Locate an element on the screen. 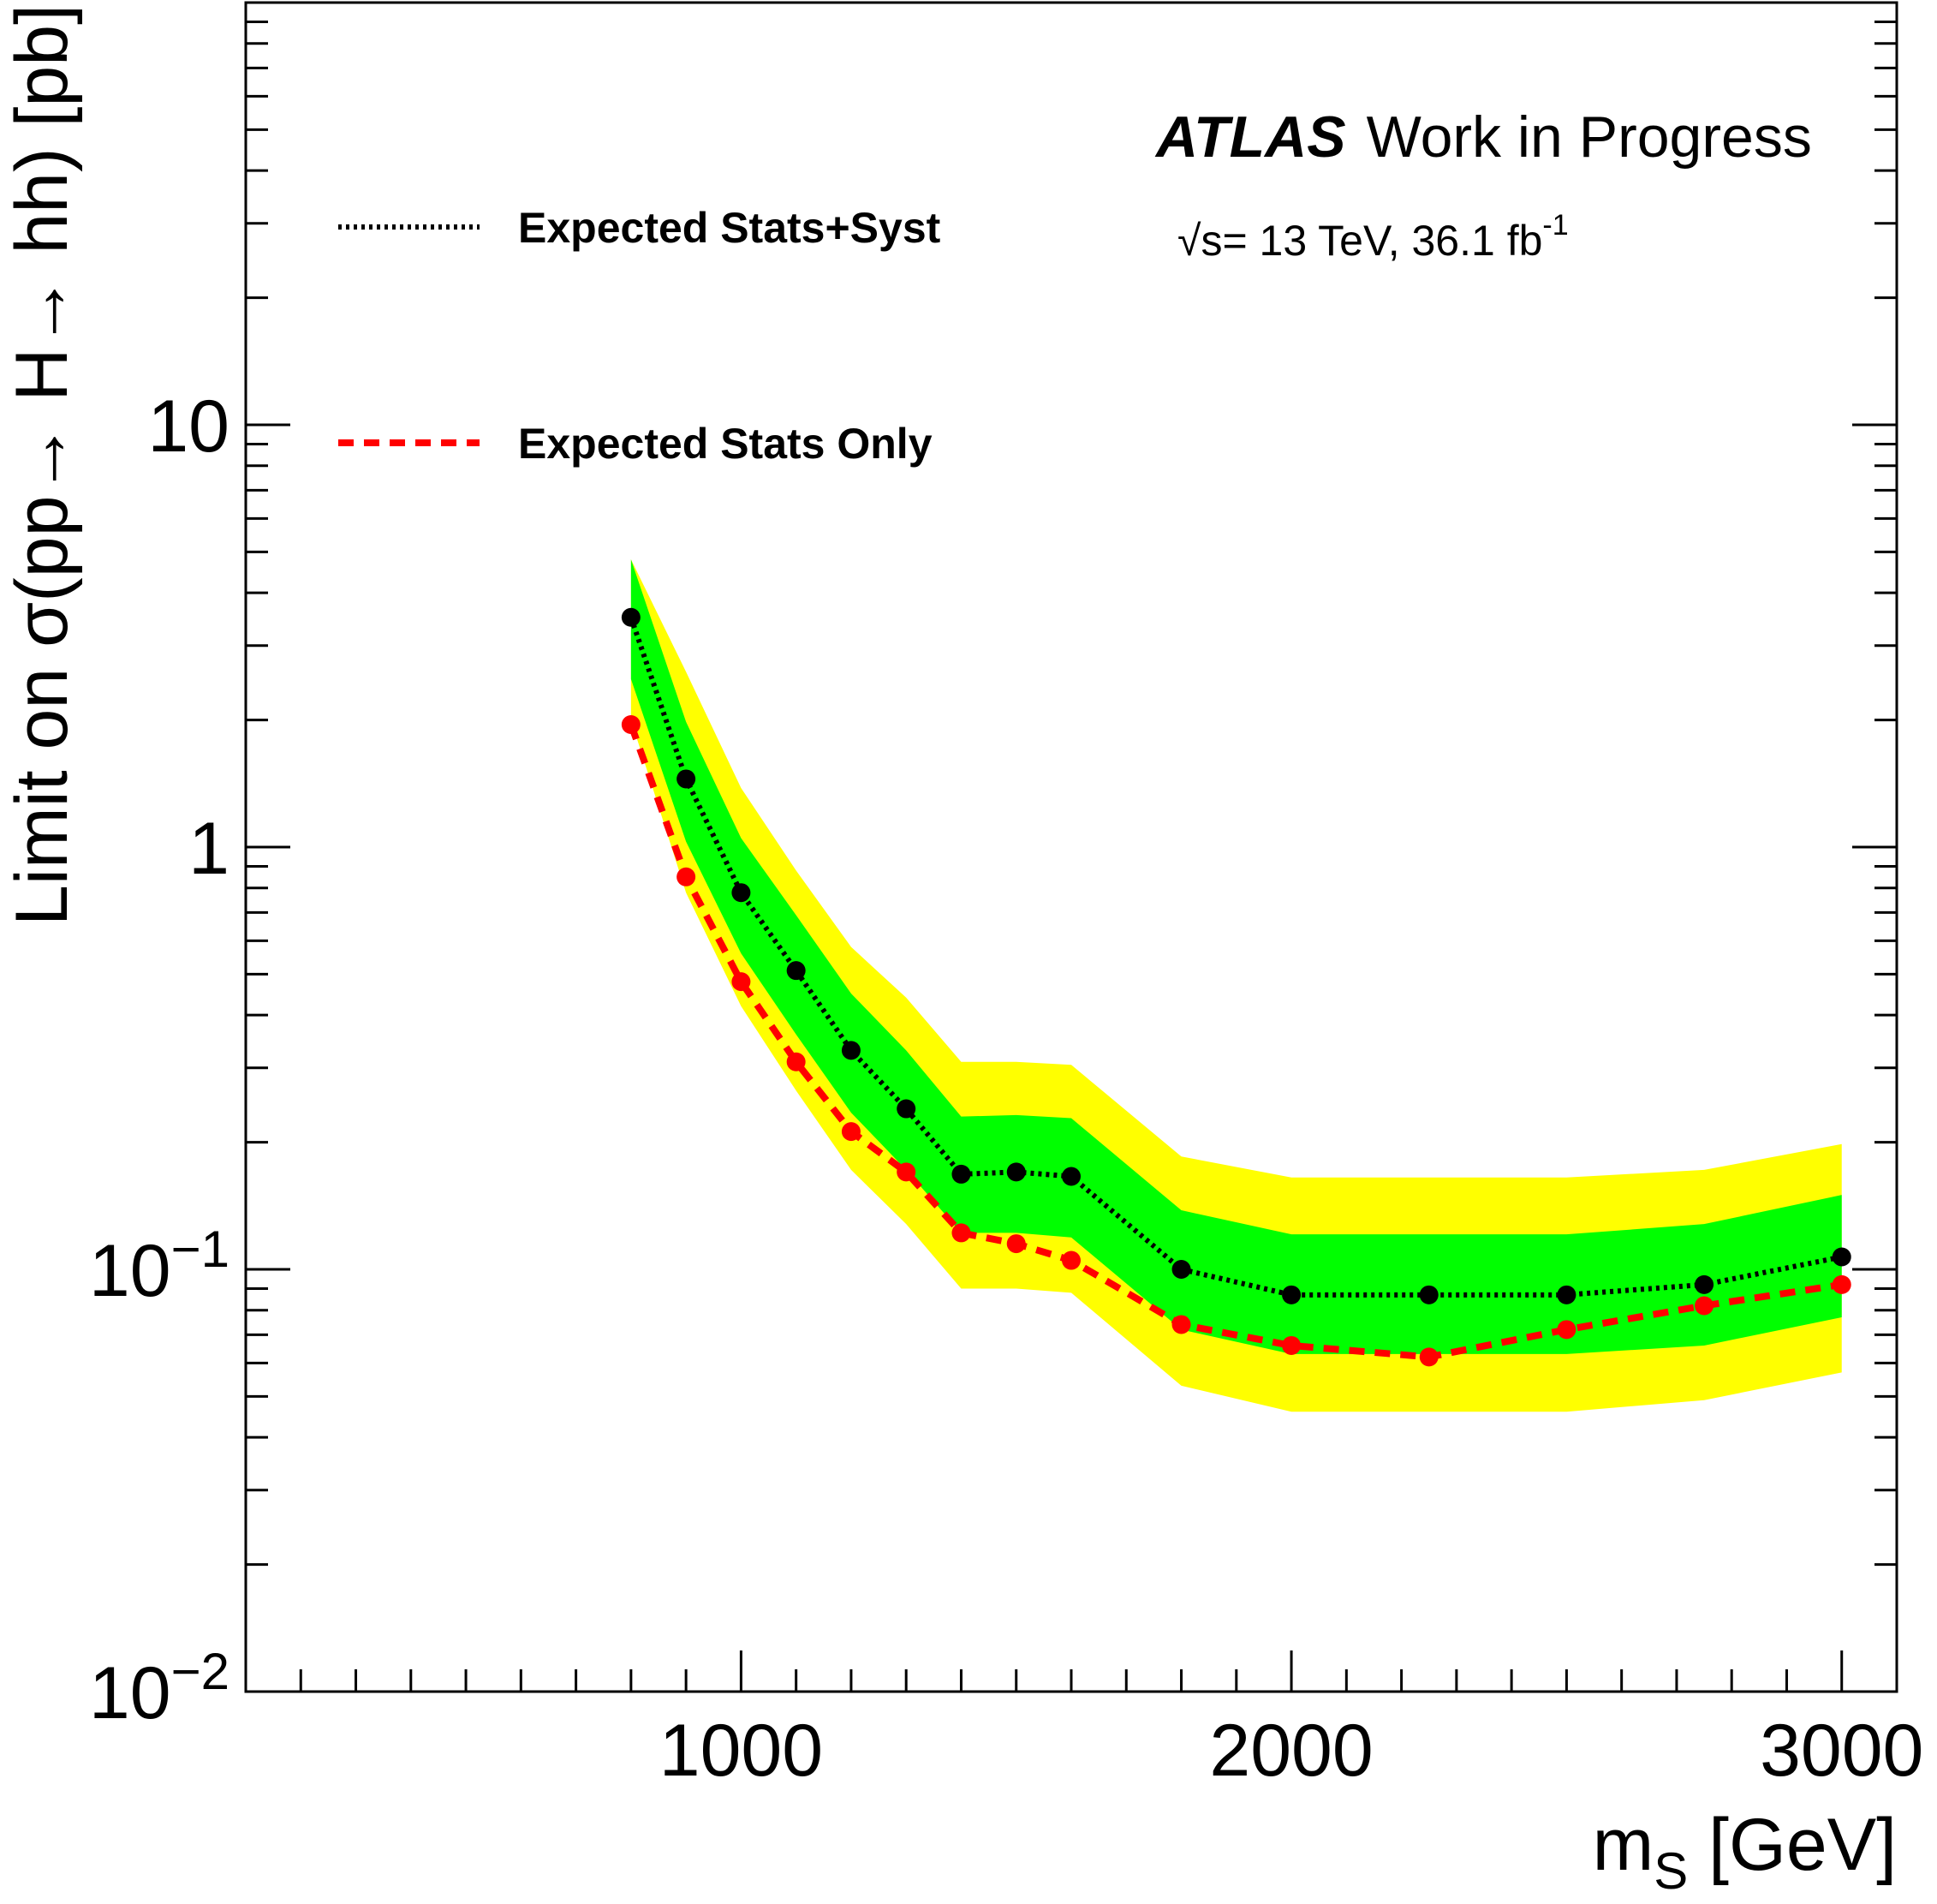  y-tick-label-exponent: −1 is located at coordinates (200, 1249).